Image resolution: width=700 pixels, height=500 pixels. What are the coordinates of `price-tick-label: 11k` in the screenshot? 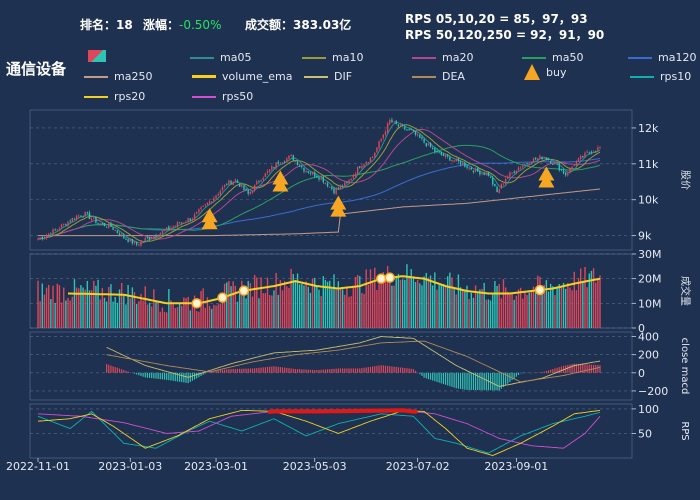 It's located at (648, 164).